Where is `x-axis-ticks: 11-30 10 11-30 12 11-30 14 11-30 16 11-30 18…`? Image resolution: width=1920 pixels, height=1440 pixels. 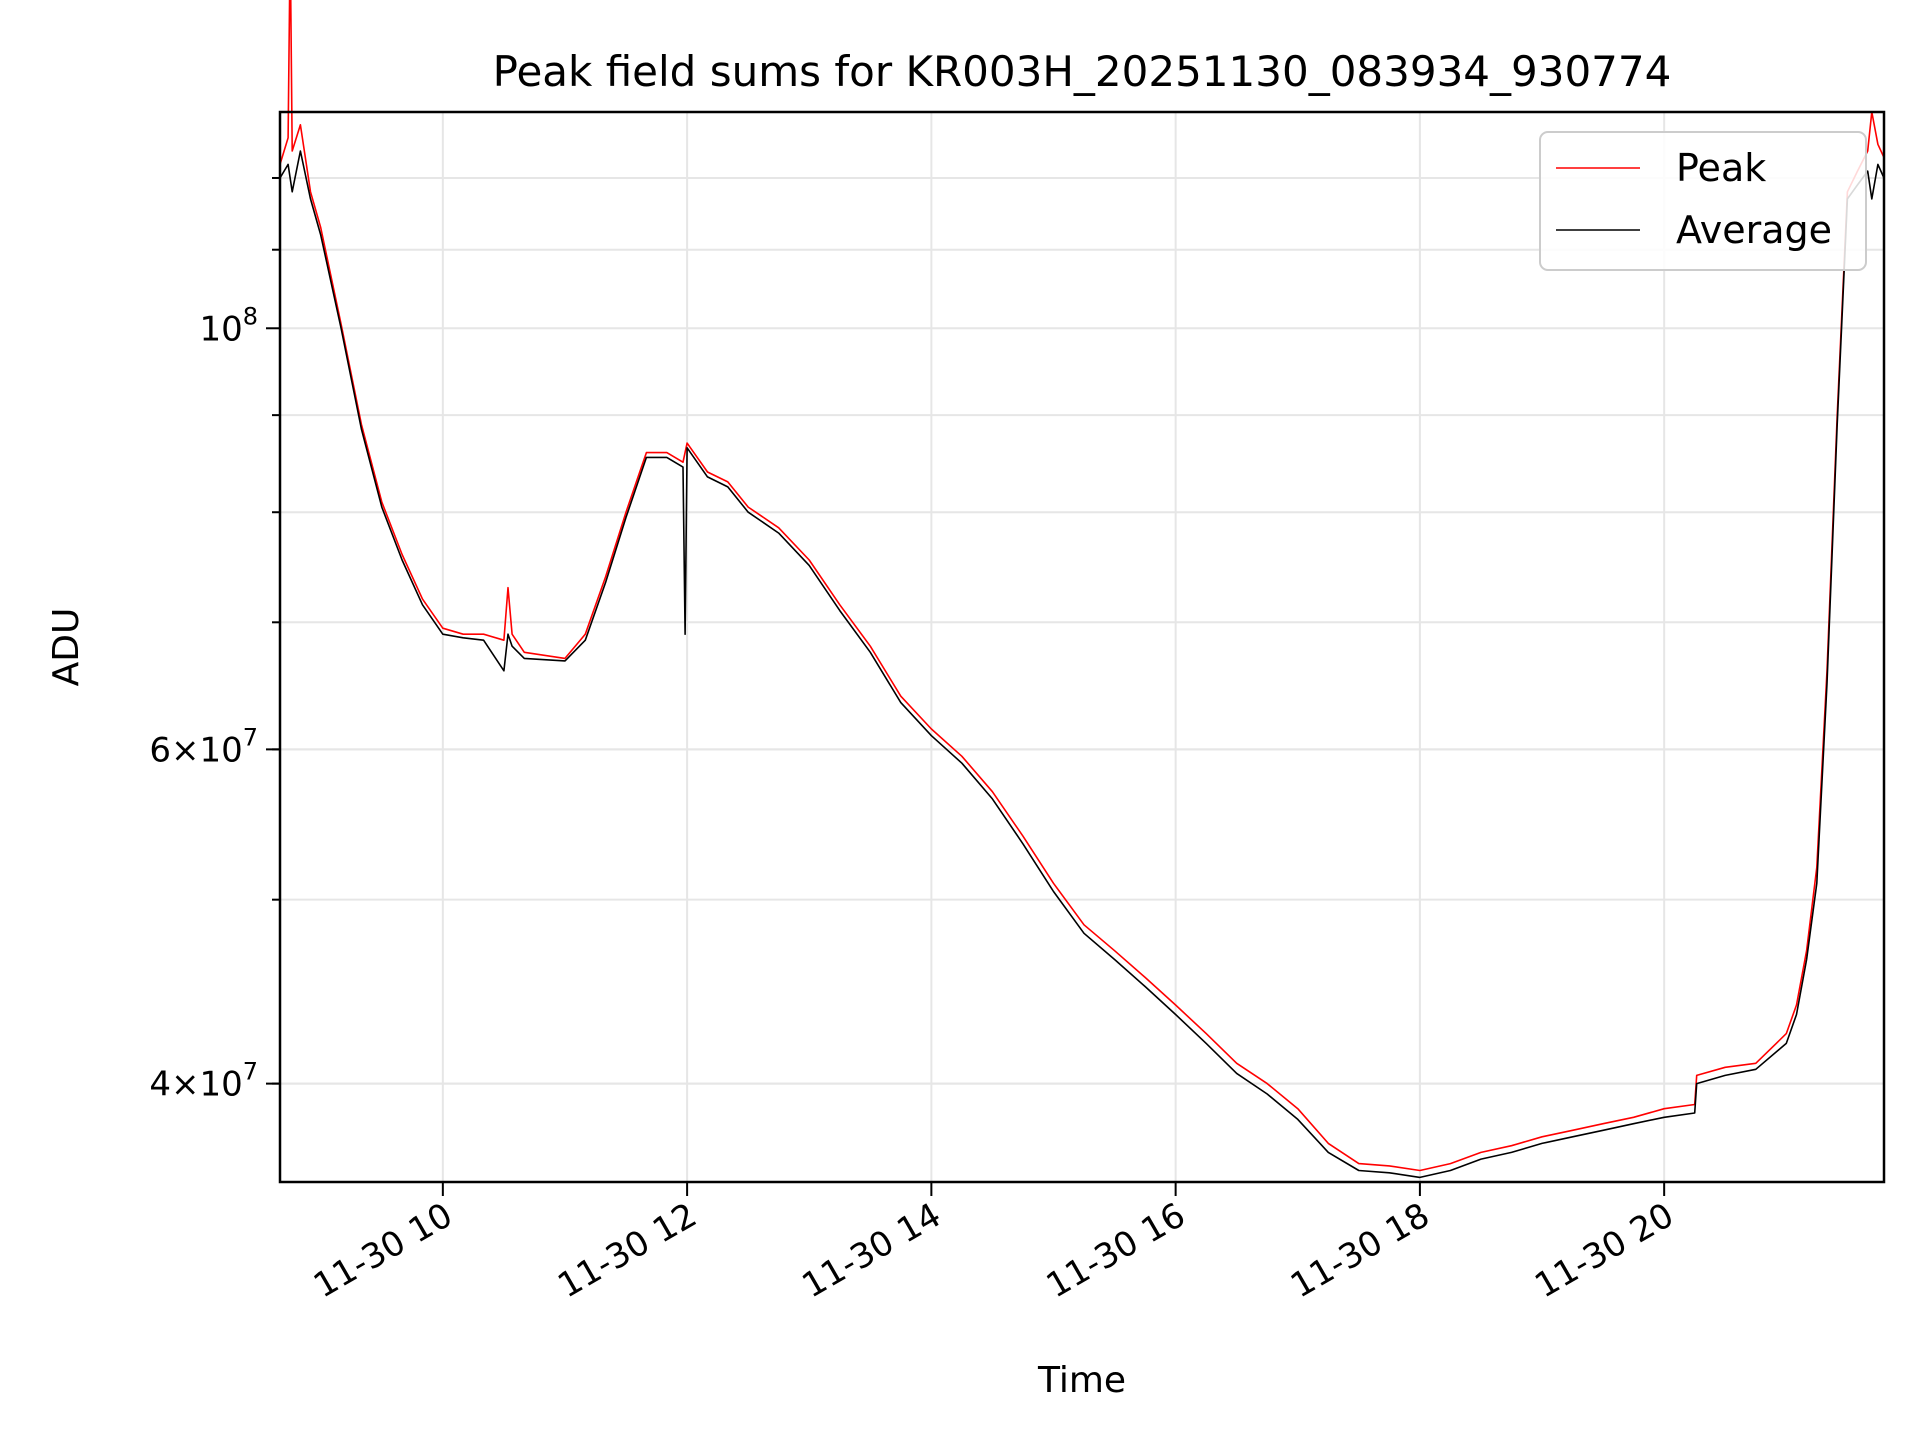
x-axis-ticks: 11-30 10 11-30 12 11-30 14 11-30 16 11-30 18… is located at coordinates (994, 1244).